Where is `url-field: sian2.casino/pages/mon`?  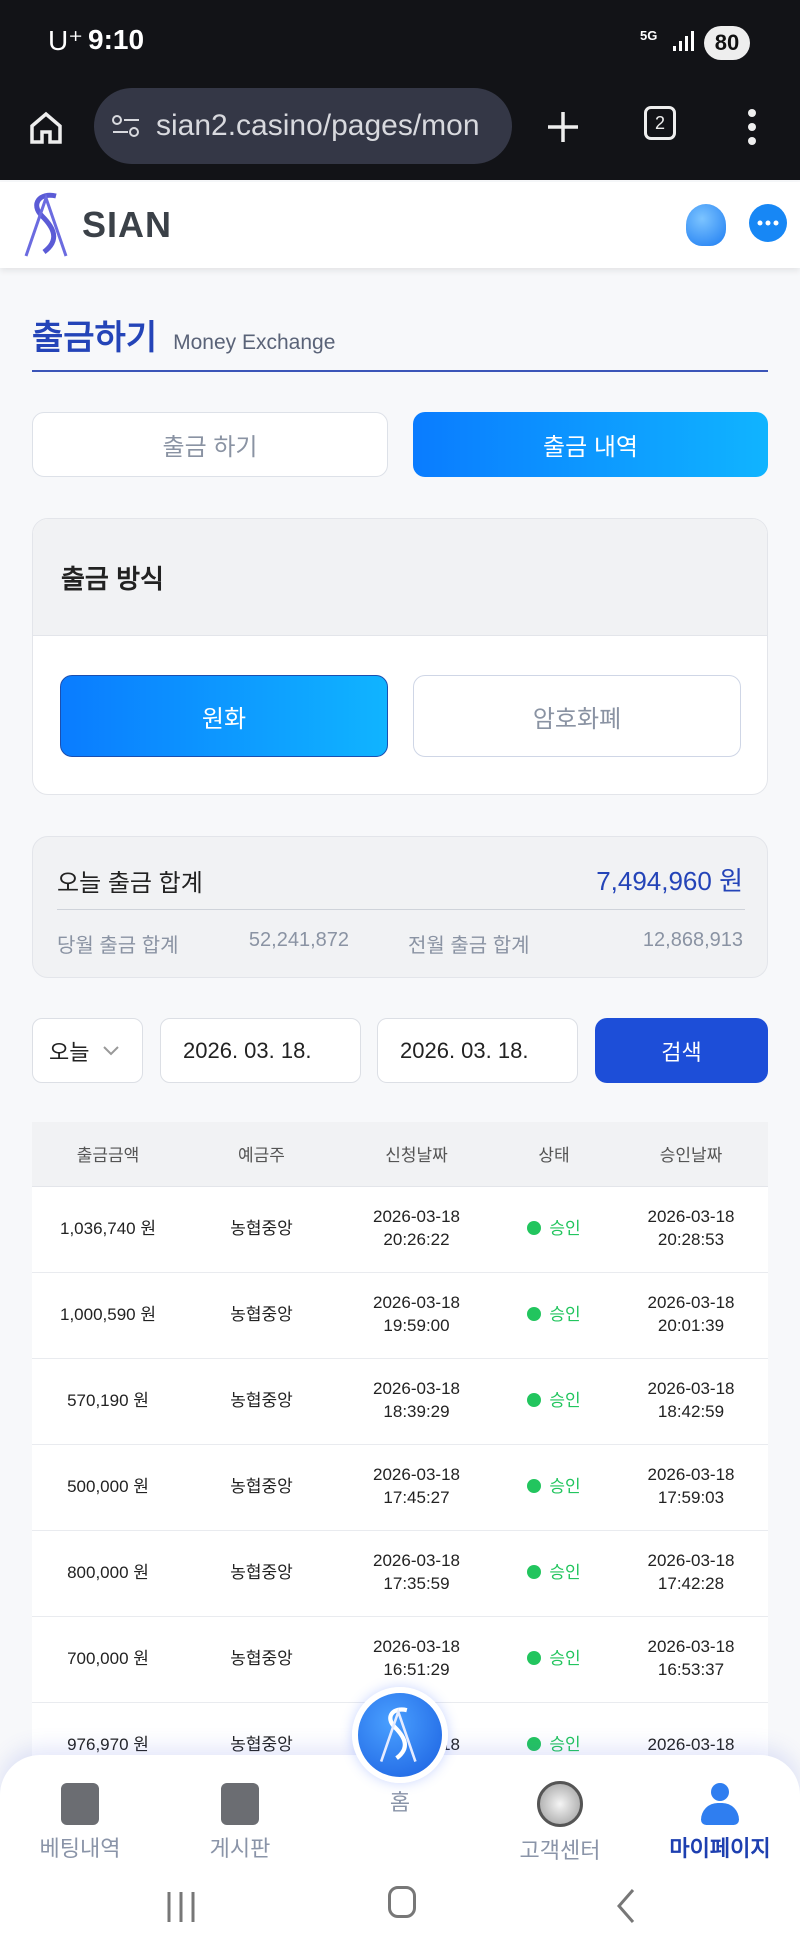 url-field: sian2.casino/pages/mon is located at coordinates (303, 126).